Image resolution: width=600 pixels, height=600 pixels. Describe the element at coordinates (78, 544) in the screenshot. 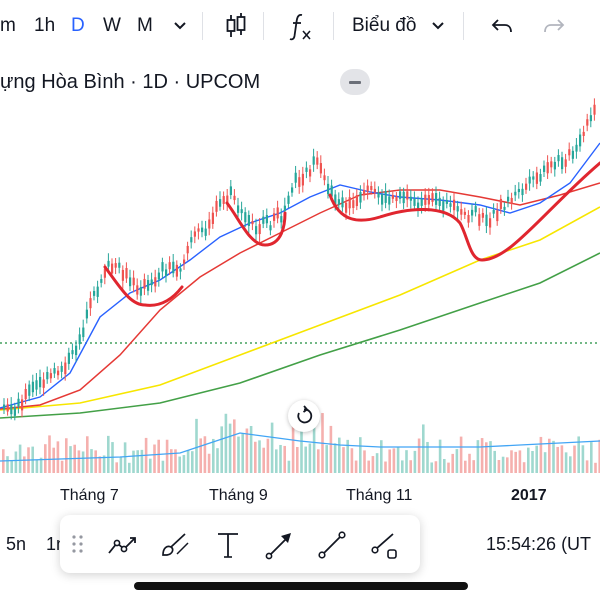

I see `drag-handle-icon` at that location.